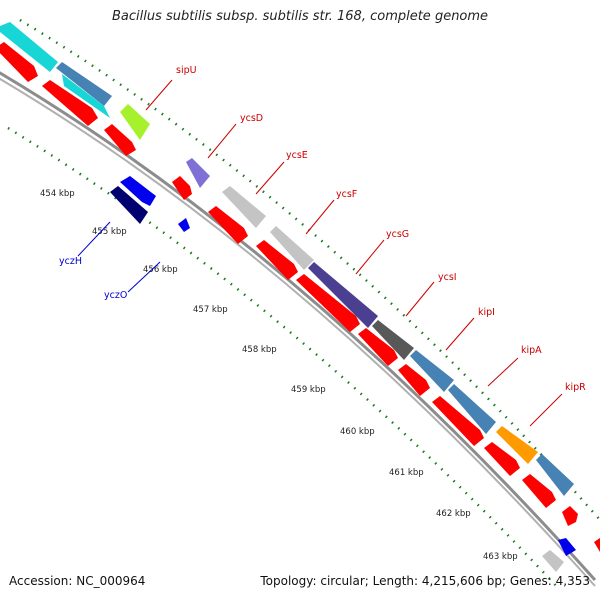  Describe the element at coordinates (160, 270) in the screenshot. I see `kbp-label: 456 kbp` at that location.